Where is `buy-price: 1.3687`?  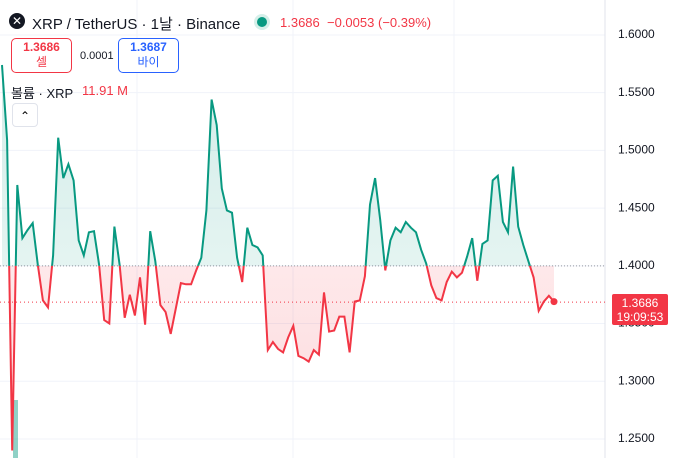
buy-price: 1.3687 is located at coordinates (148, 47).